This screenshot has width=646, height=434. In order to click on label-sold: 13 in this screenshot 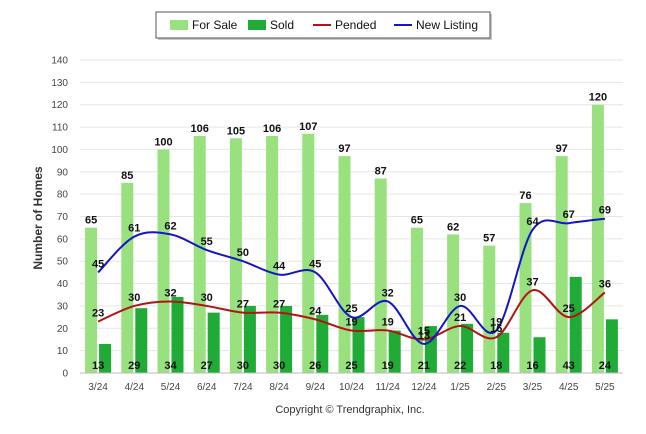, I will do `click(98, 366)`.